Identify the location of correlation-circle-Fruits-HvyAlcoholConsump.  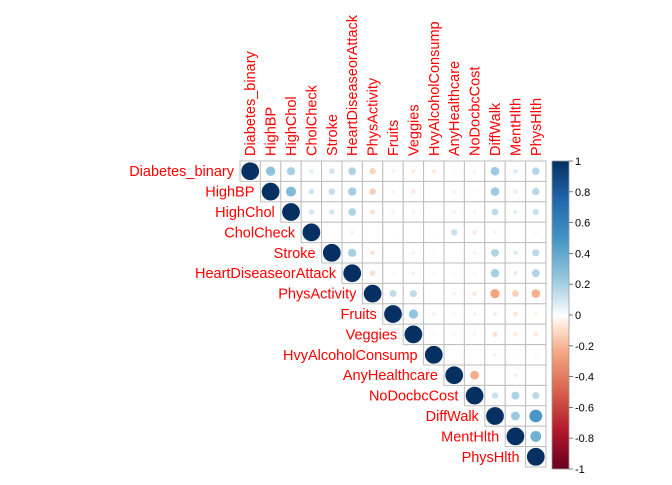
(433, 314).